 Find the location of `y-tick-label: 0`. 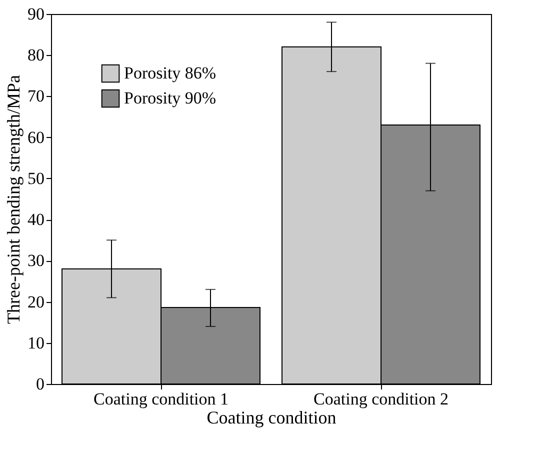

y-tick-label: 0 is located at coordinates (40, 384).